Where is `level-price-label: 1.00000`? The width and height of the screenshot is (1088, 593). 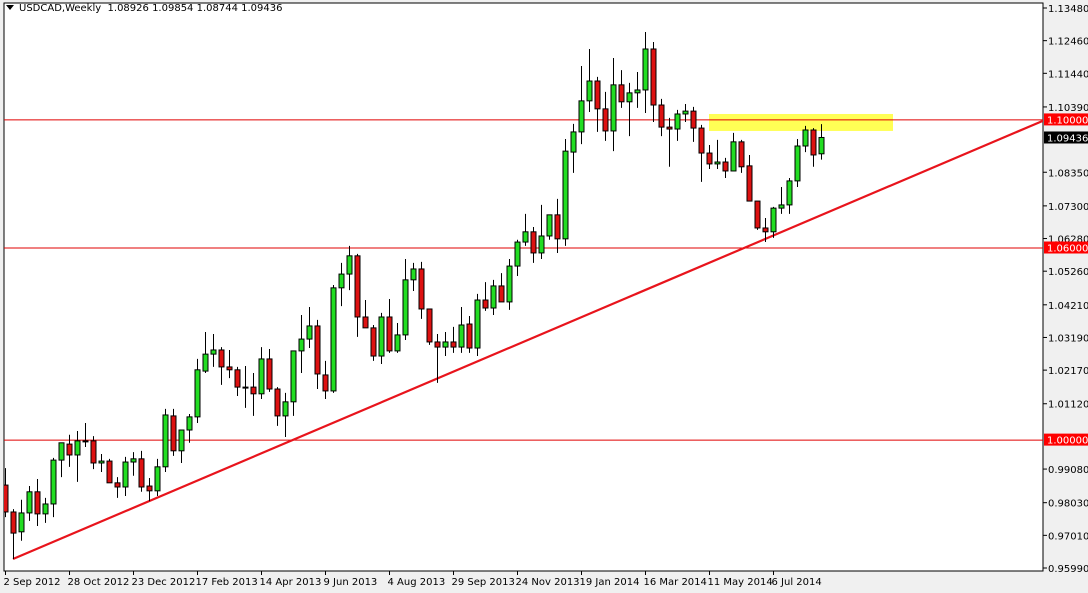 level-price-label: 1.00000 is located at coordinates (1067, 441).